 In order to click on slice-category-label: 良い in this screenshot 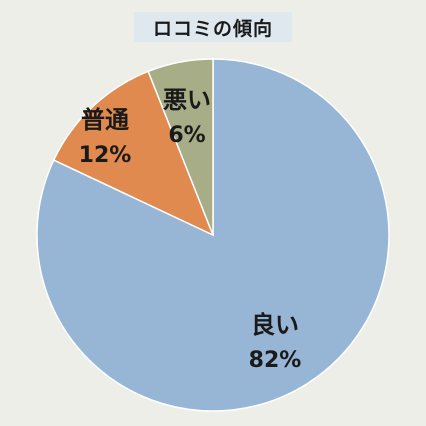, I will do `click(275, 325)`.